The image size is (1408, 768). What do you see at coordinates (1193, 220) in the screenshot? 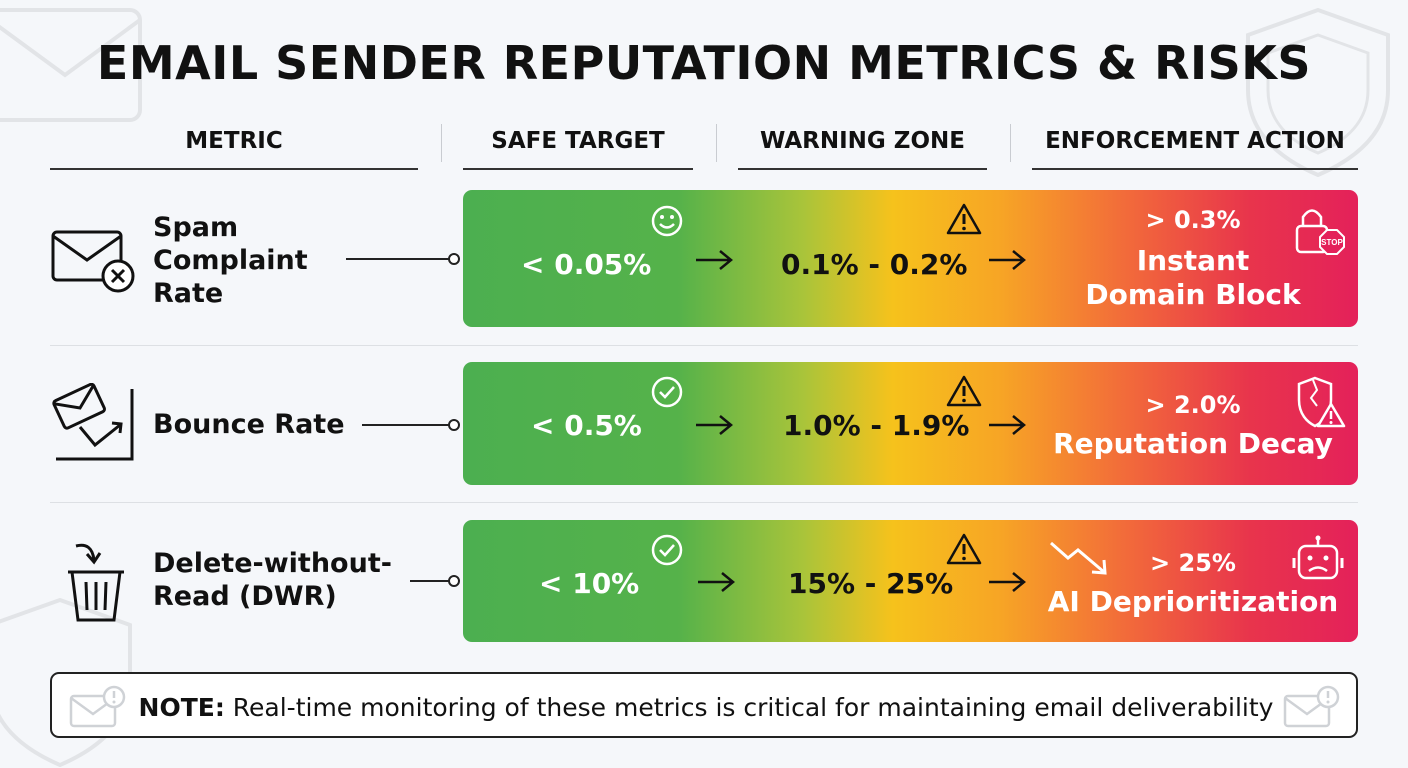
I see `enforcement-threshold: > 0.3%` at bounding box center [1193, 220].